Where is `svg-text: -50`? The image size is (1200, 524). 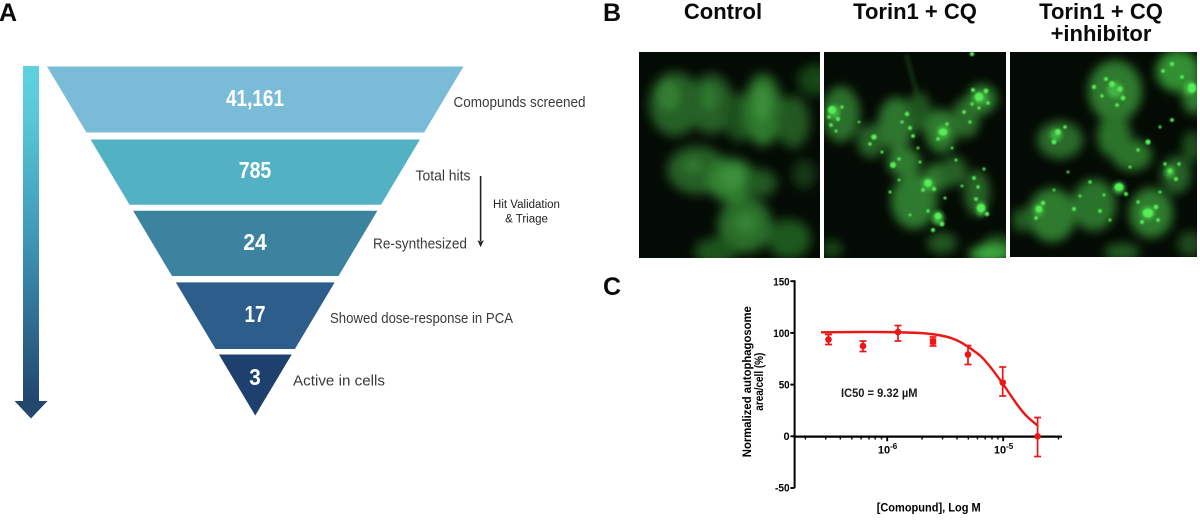 svg-text: -50 is located at coordinates (782, 488).